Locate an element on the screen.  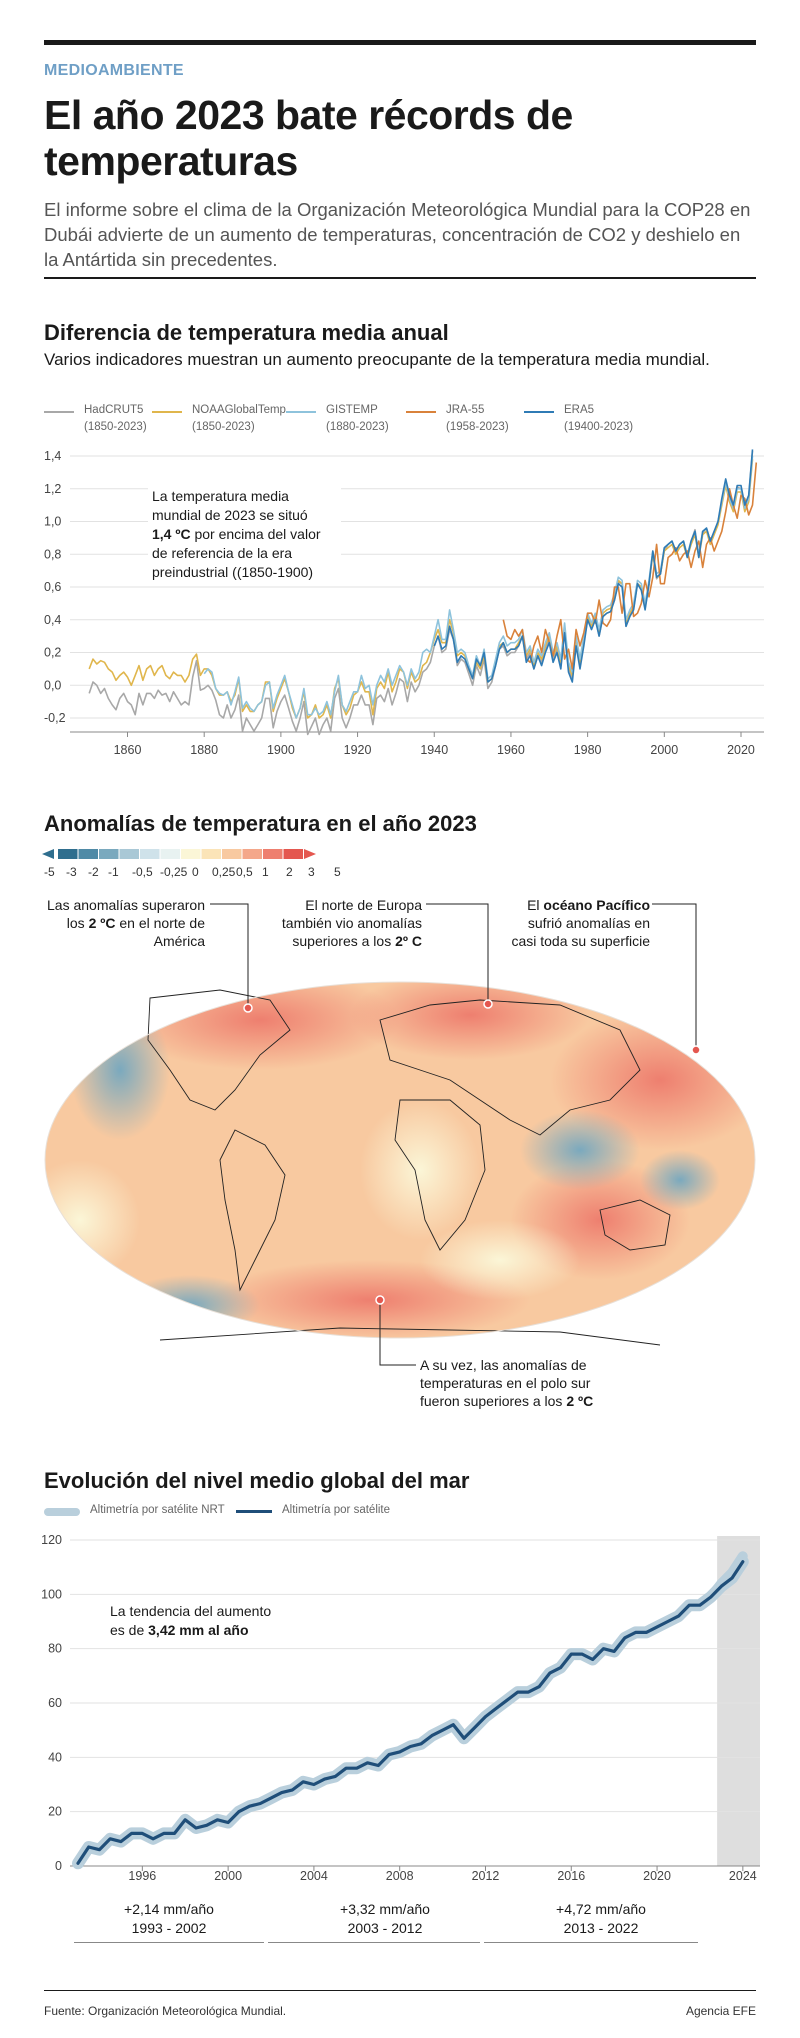
temp-x-tick: 1940 is located at coordinates (434, 750).